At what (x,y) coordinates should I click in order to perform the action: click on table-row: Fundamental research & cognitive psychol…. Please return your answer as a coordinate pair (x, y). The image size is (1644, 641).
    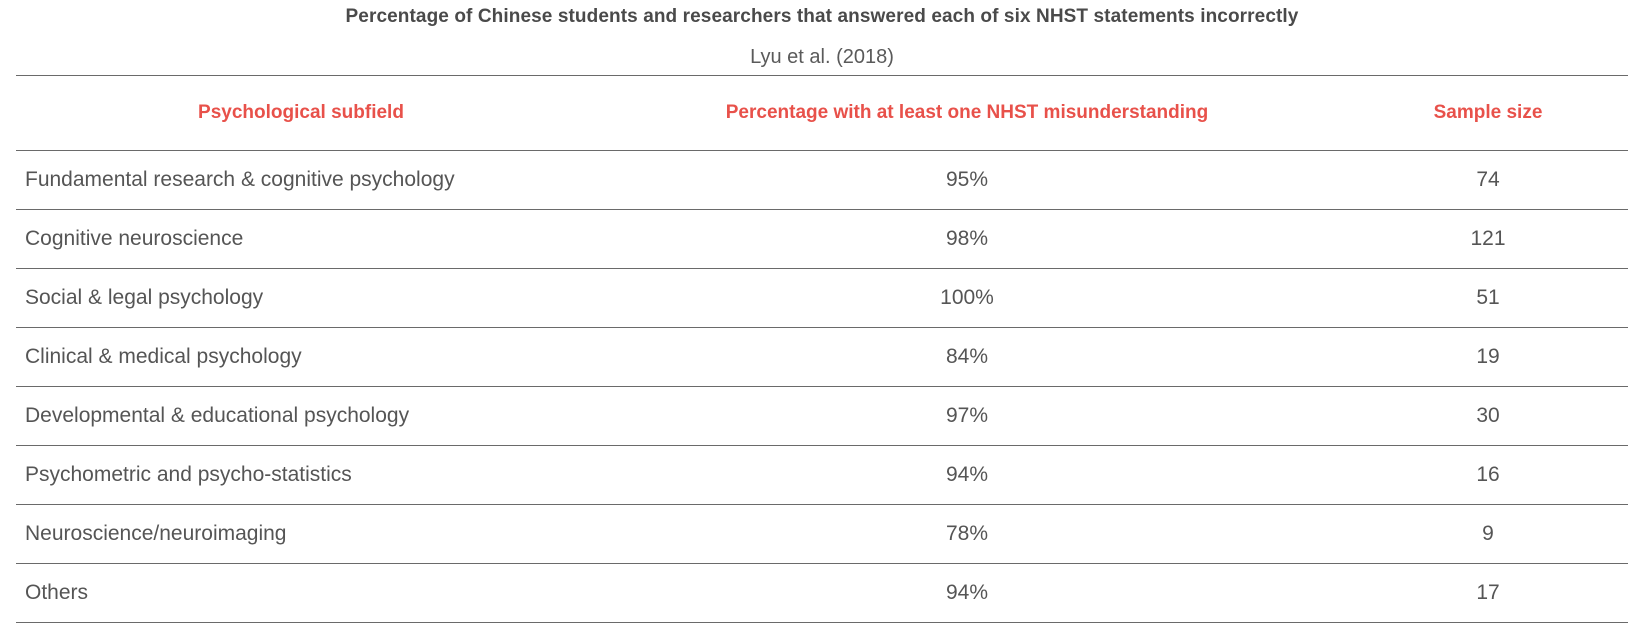
    Looking at the image, I should click on (822, 180).